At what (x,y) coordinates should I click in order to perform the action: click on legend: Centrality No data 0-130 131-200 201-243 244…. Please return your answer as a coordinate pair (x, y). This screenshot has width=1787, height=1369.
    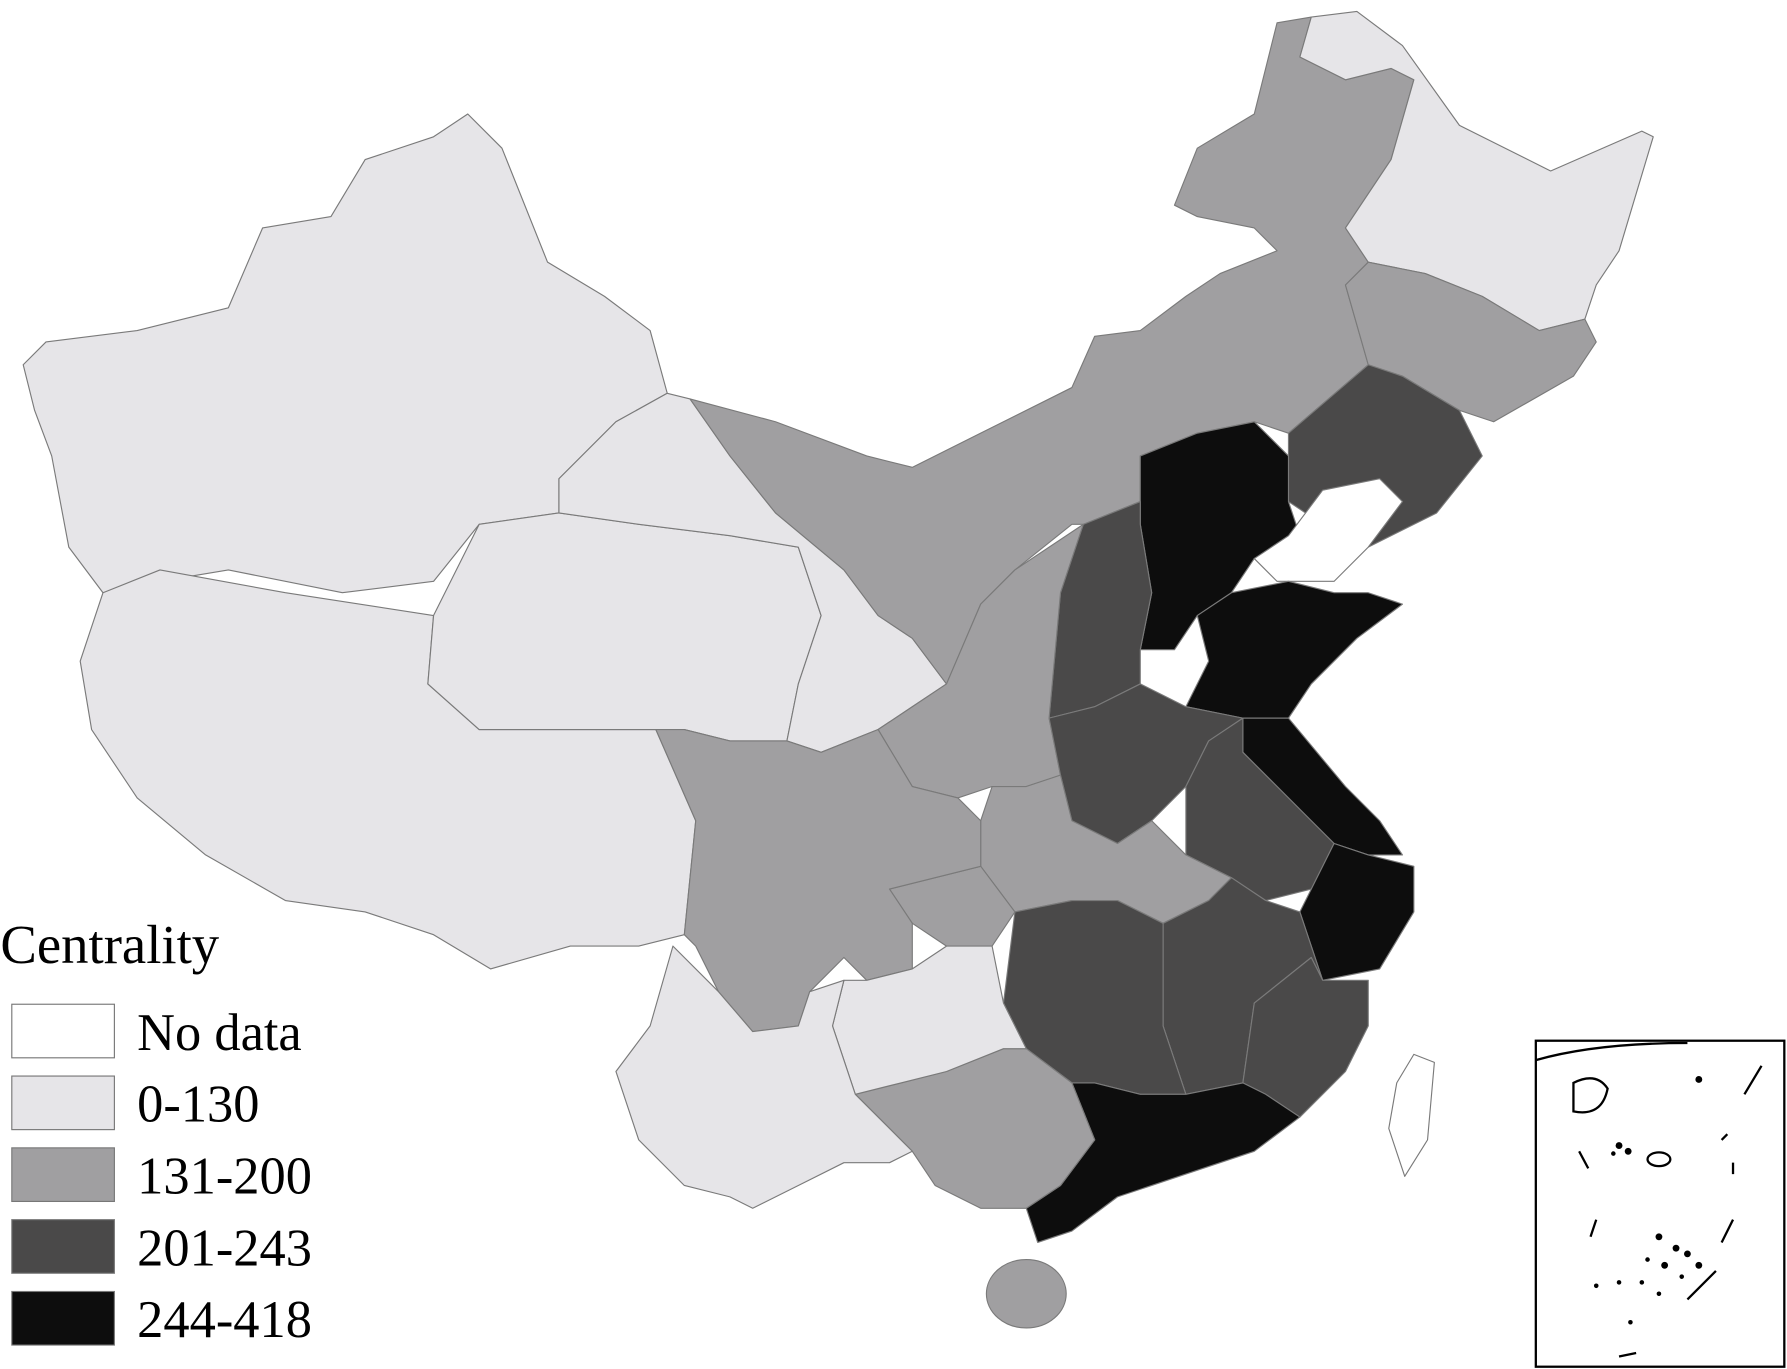
    Looking at the image, I should click on (156, 1131).